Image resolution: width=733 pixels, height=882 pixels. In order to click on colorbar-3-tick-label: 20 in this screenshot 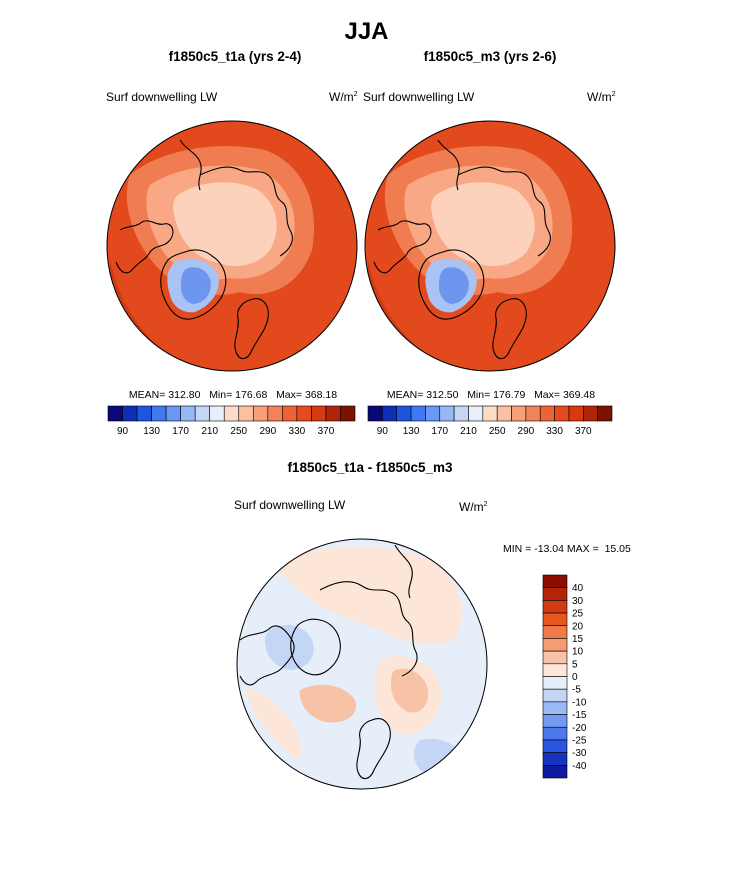, I will do `click(578, 626)`.